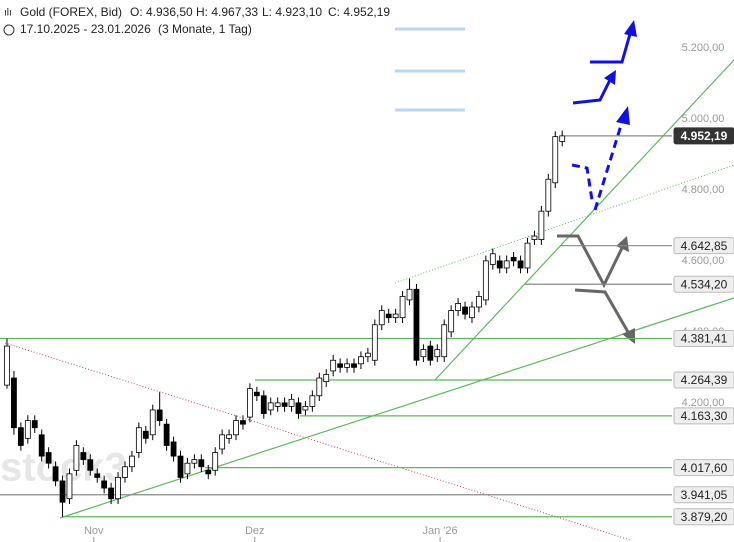 This screenshot has height=542, width=734. I want to click on y-tick-label: 5.200,00, so click(703, 48).